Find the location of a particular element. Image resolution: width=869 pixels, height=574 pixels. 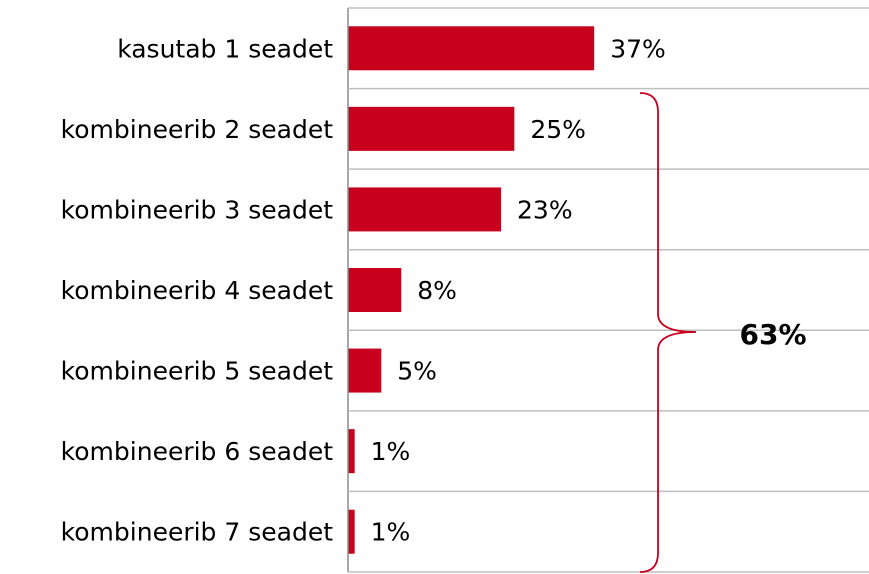

value-label: 25% is located at coordinates (558, 129).